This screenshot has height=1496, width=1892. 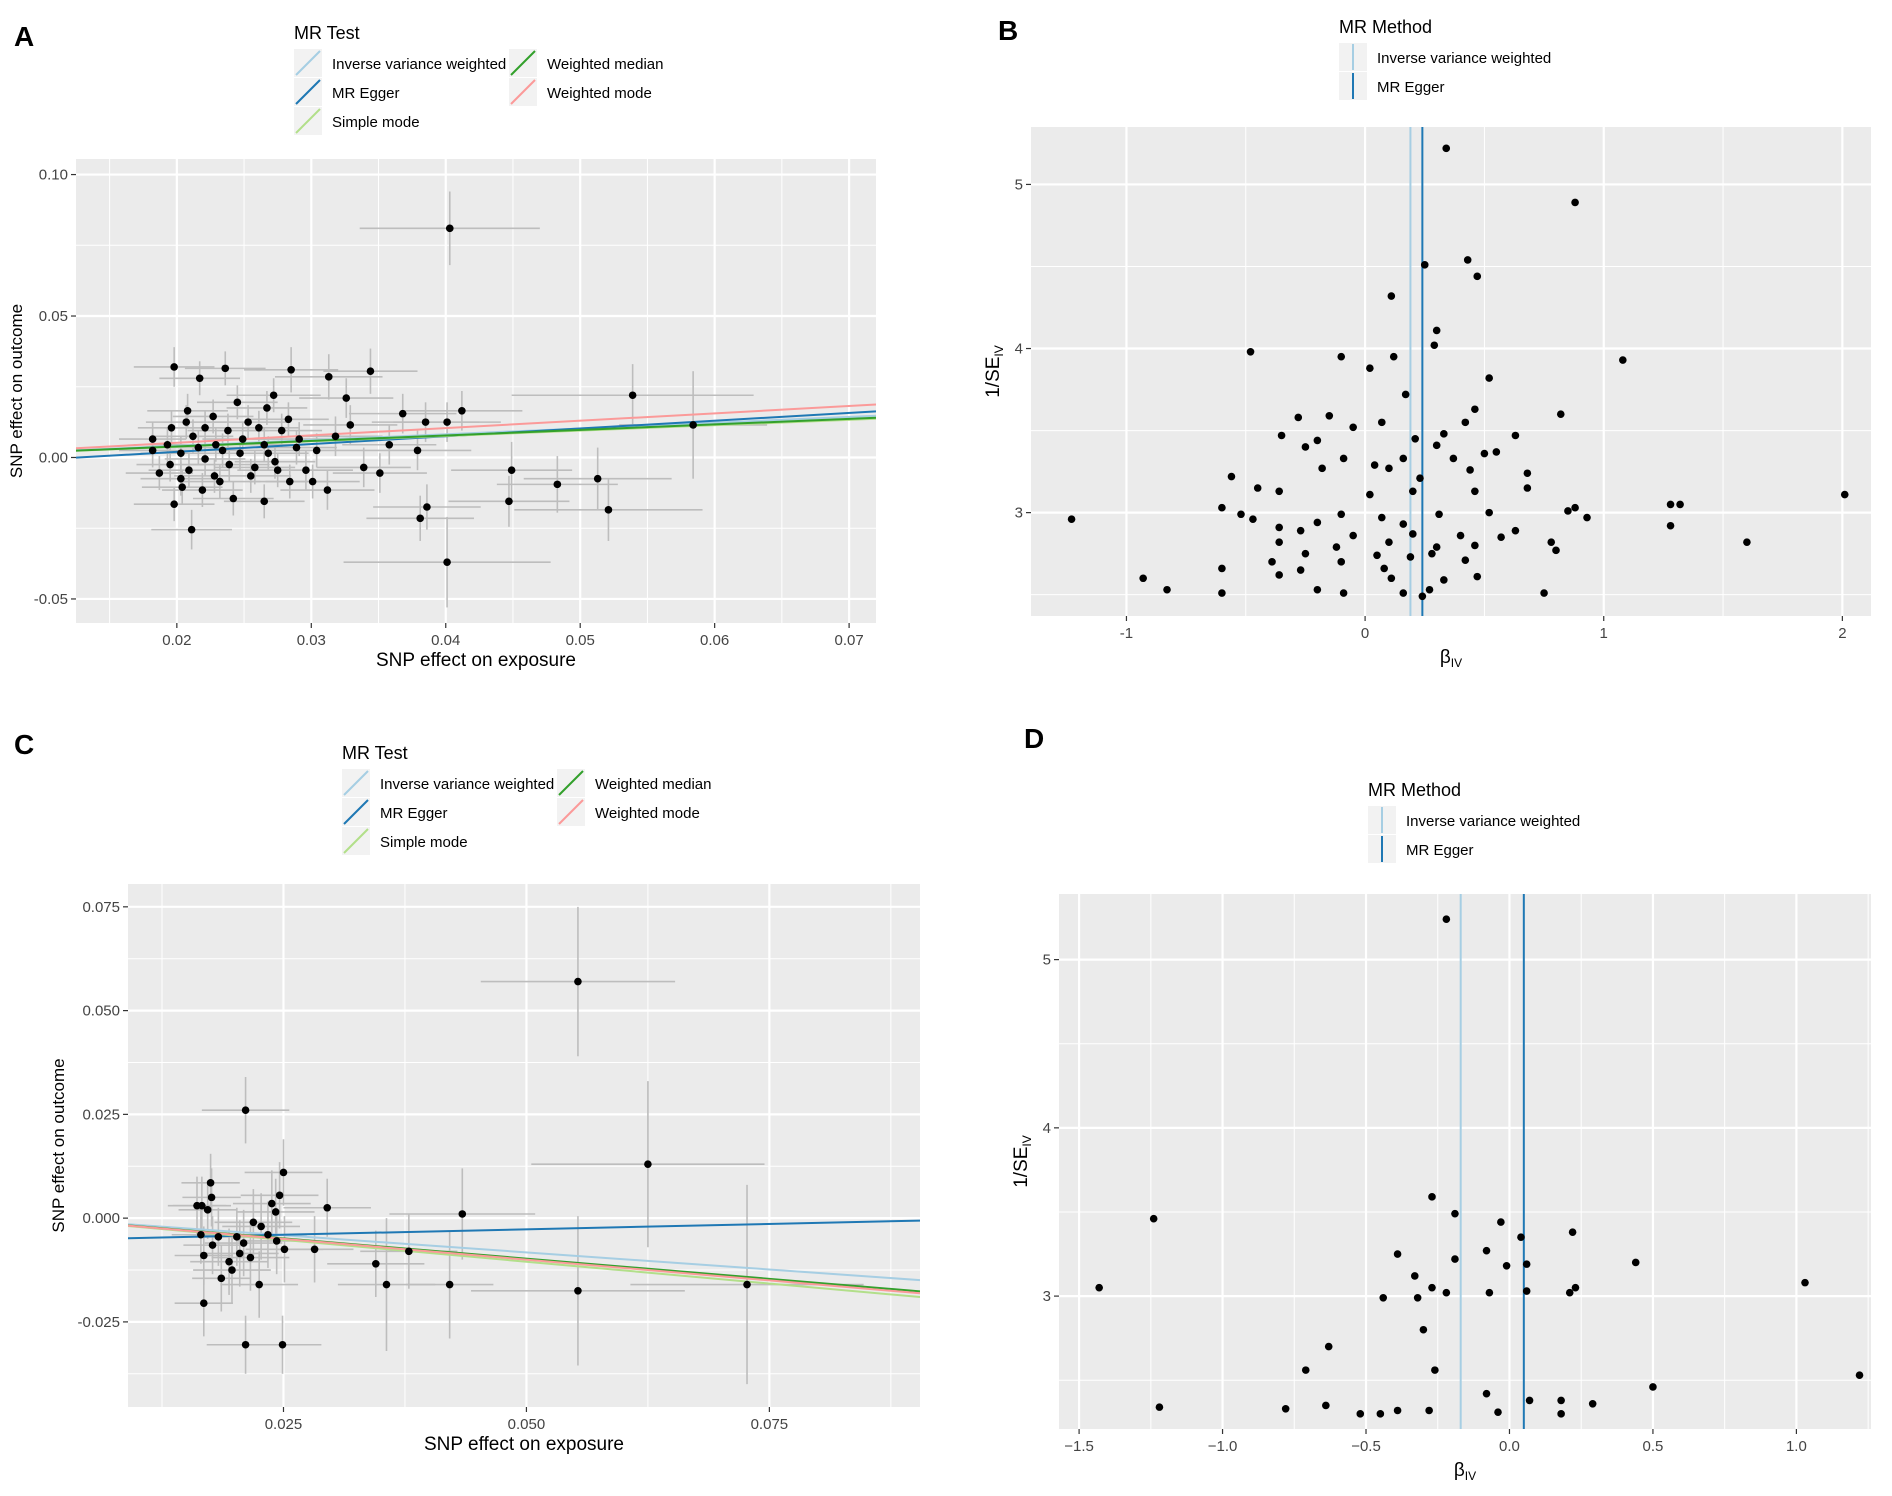 I want to click on x-tick-label: 0.03, so click(x=311, y=640).